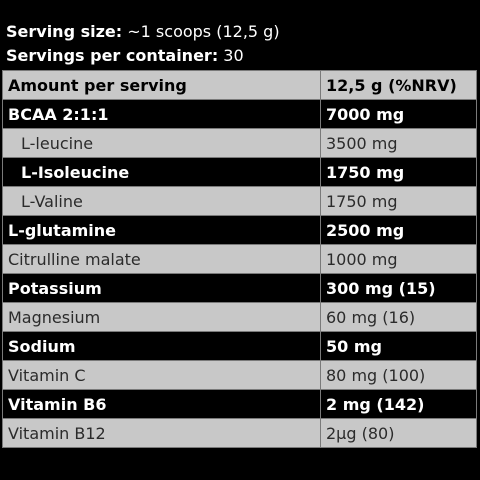 Image resolution: width=480 pixels, height=480 pixels. I want to click on table-row: Vitamin B6 2 mg (142), so click(239, 404).